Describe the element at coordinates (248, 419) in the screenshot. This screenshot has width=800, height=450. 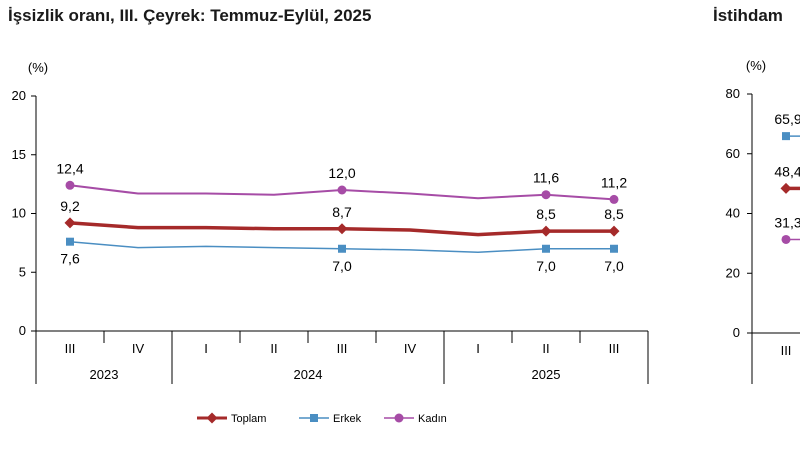
I see `legend-label-toplam: Toplam` at that location.